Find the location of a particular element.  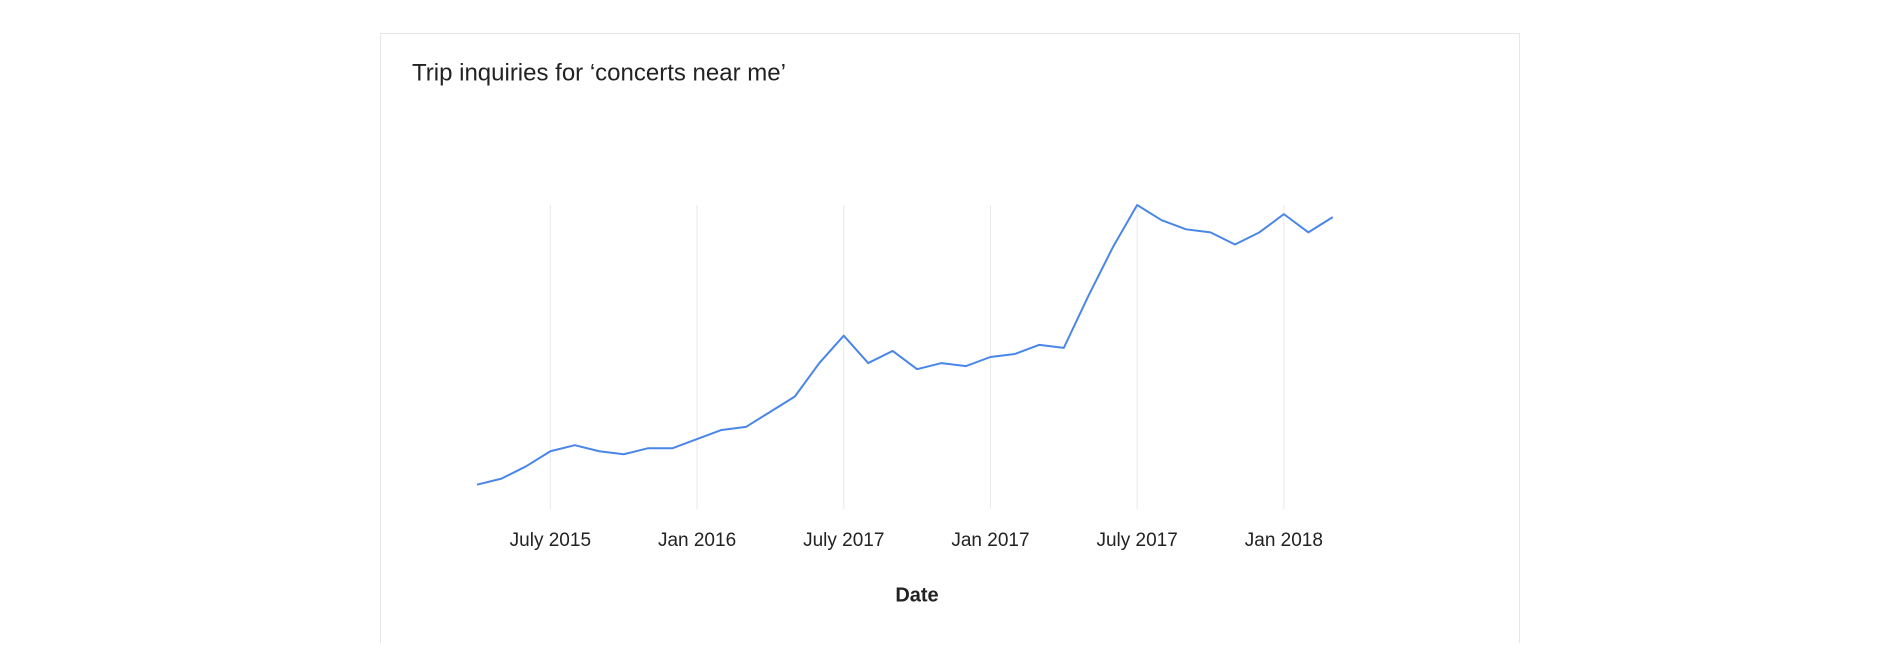

chart-title: Trip inquiries for ‘concerts near me’ is located at coordinates (599, 72).